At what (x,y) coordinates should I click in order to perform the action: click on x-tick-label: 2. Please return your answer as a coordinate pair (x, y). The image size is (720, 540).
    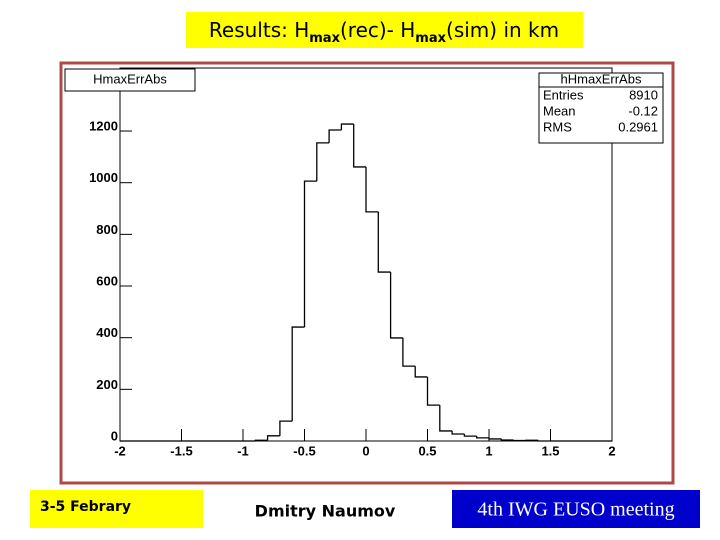
    Looking at the image, I should click on (611, 450).